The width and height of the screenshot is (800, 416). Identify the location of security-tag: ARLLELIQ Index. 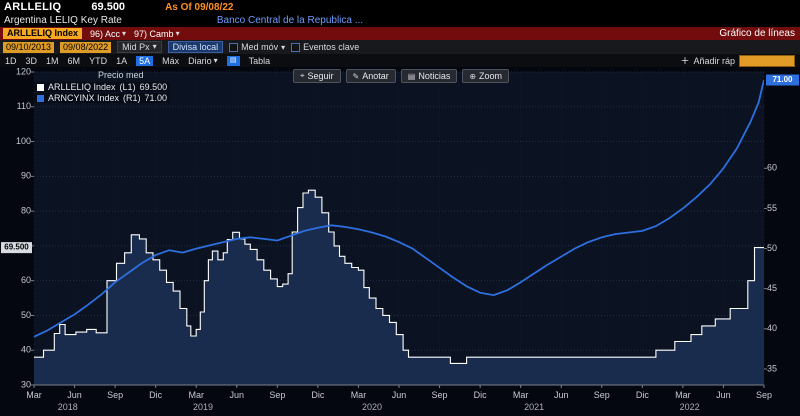
(43, 33).